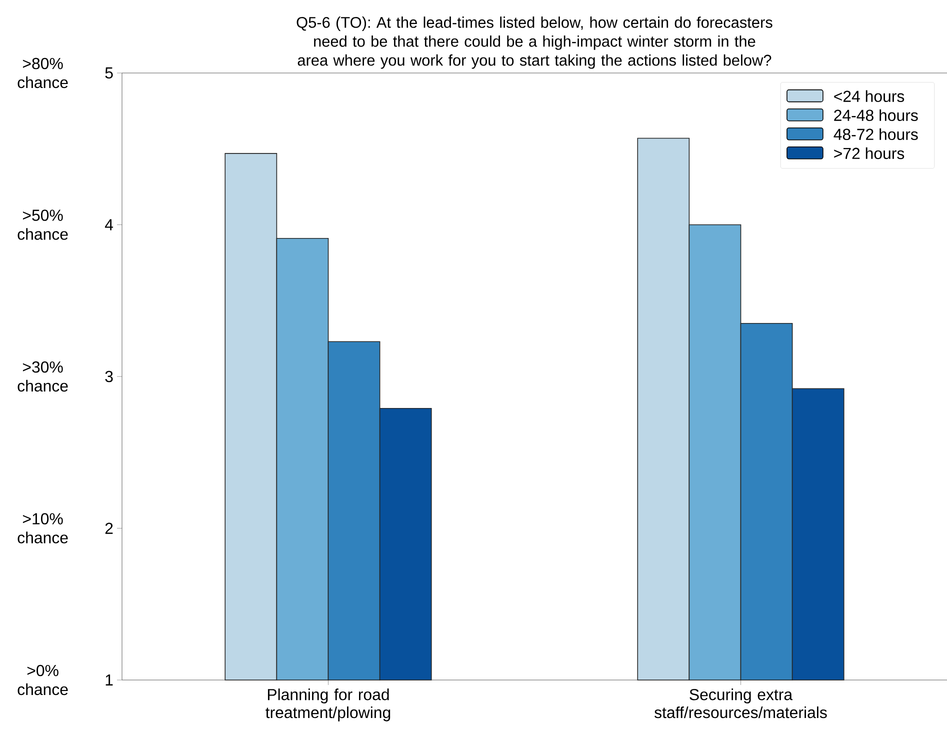 The image size is (947, 731). What do you see at coordinates (876, 134) in the screenshot?
I see `legend-label: 48-72 hours` at bounding box center [876, 134].